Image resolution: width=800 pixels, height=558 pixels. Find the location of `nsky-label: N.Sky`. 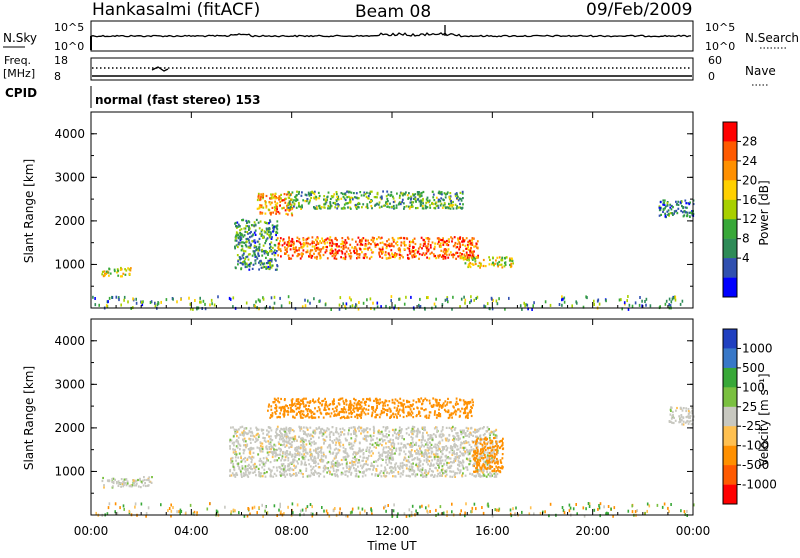

nsky-label: N.Sky is located at coordinates (20, 38).